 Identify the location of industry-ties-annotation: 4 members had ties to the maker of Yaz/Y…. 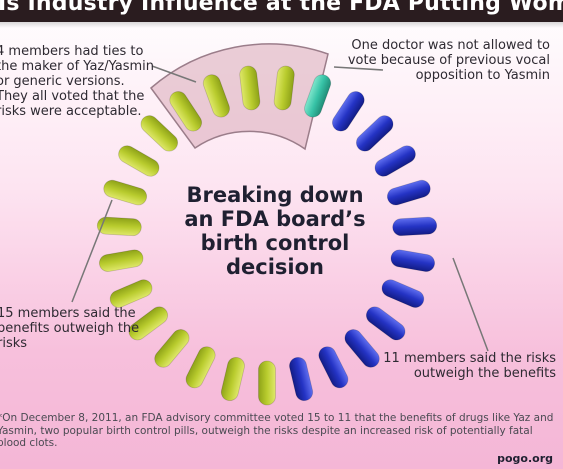
(77, 81).